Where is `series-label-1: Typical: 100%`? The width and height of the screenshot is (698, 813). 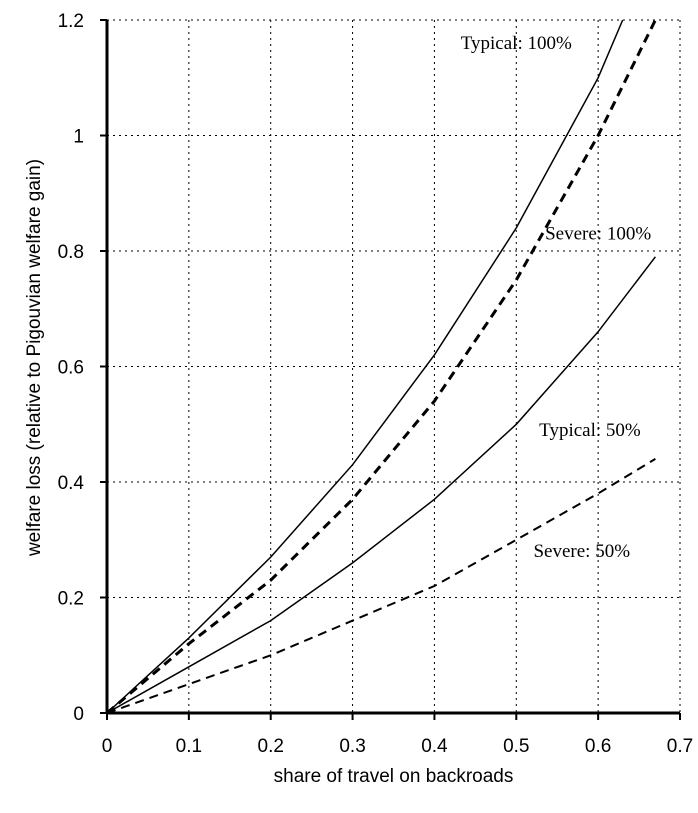
series-label-1: Typical: 100% is located at coordinates (516, 43).